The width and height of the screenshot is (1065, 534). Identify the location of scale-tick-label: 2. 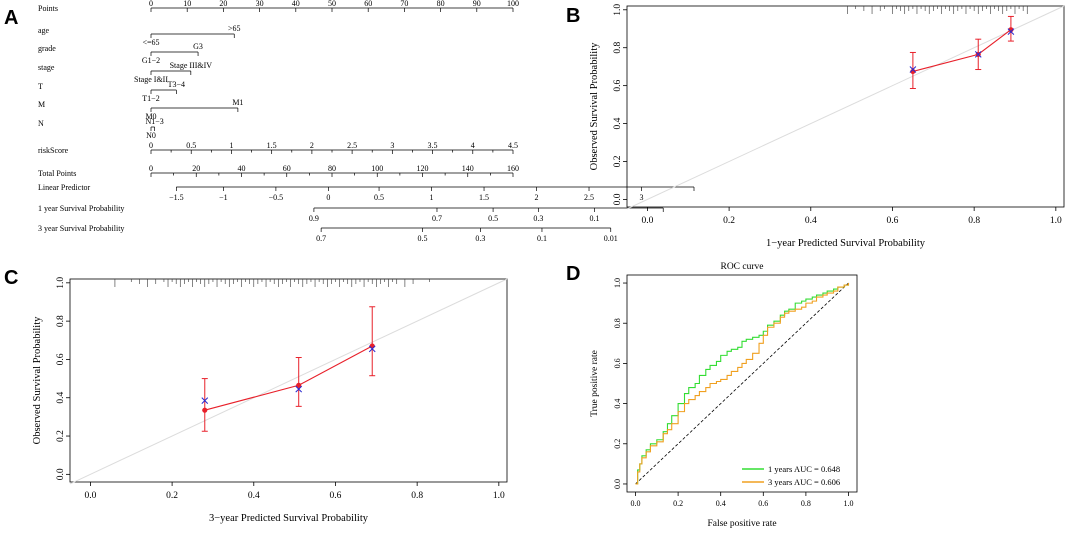
(312, 145).